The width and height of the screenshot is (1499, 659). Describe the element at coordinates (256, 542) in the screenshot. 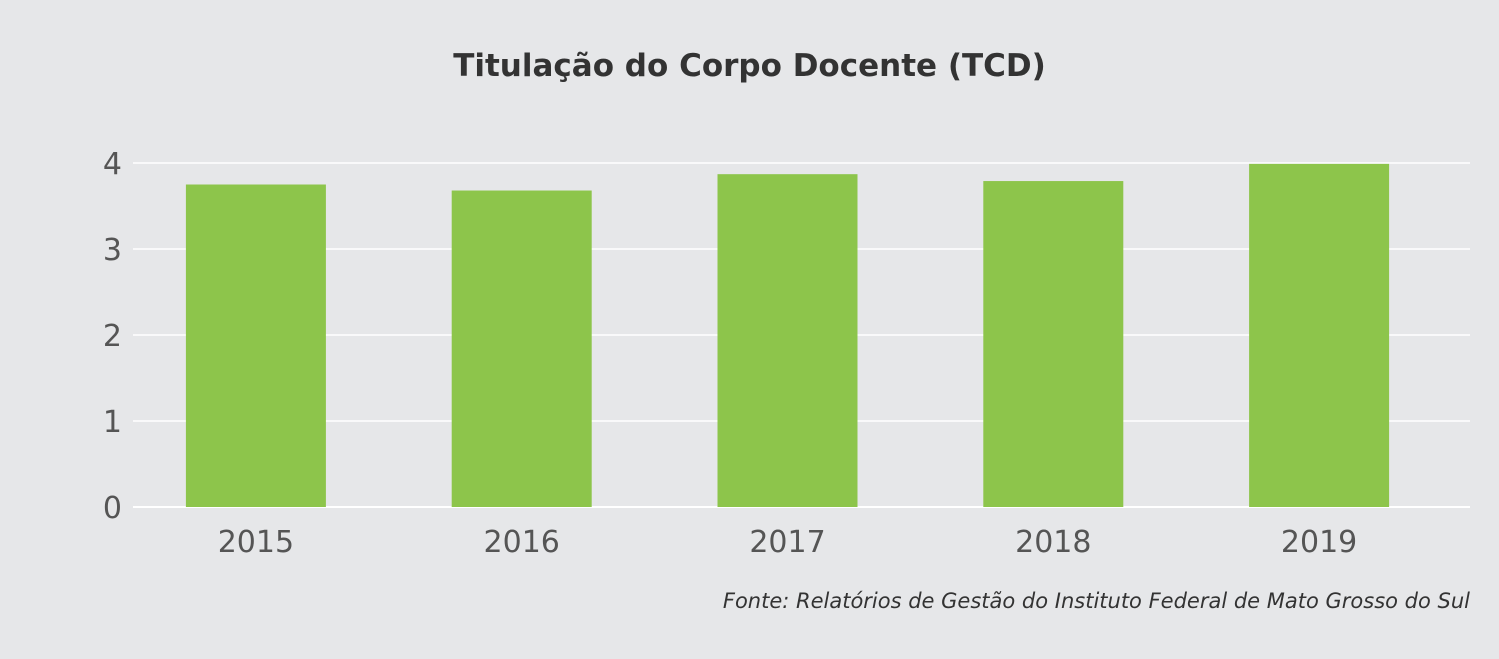

I see `x-tick-label: 2015` at that location.